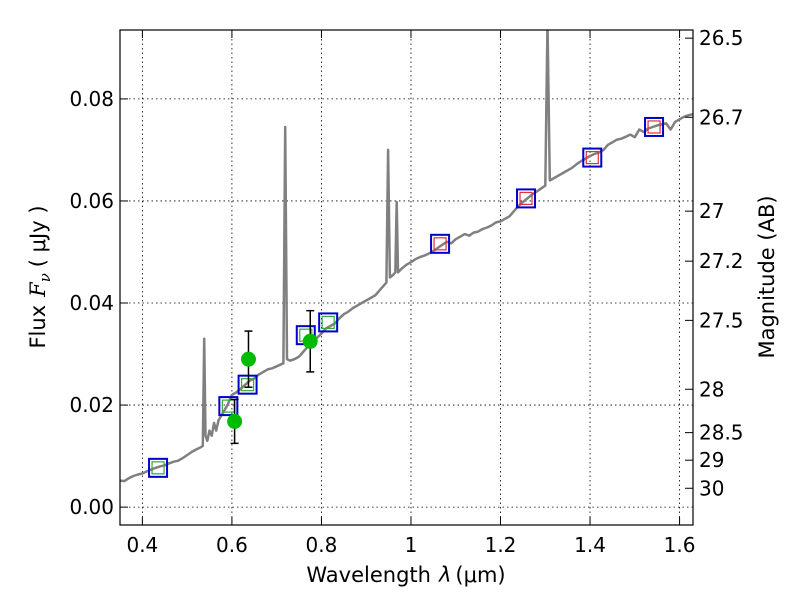 The image size is (800, 600). Describe the element at coordinates (721, 38) in the screenshot. I see `y2-tick-label: 26.5` at that location.